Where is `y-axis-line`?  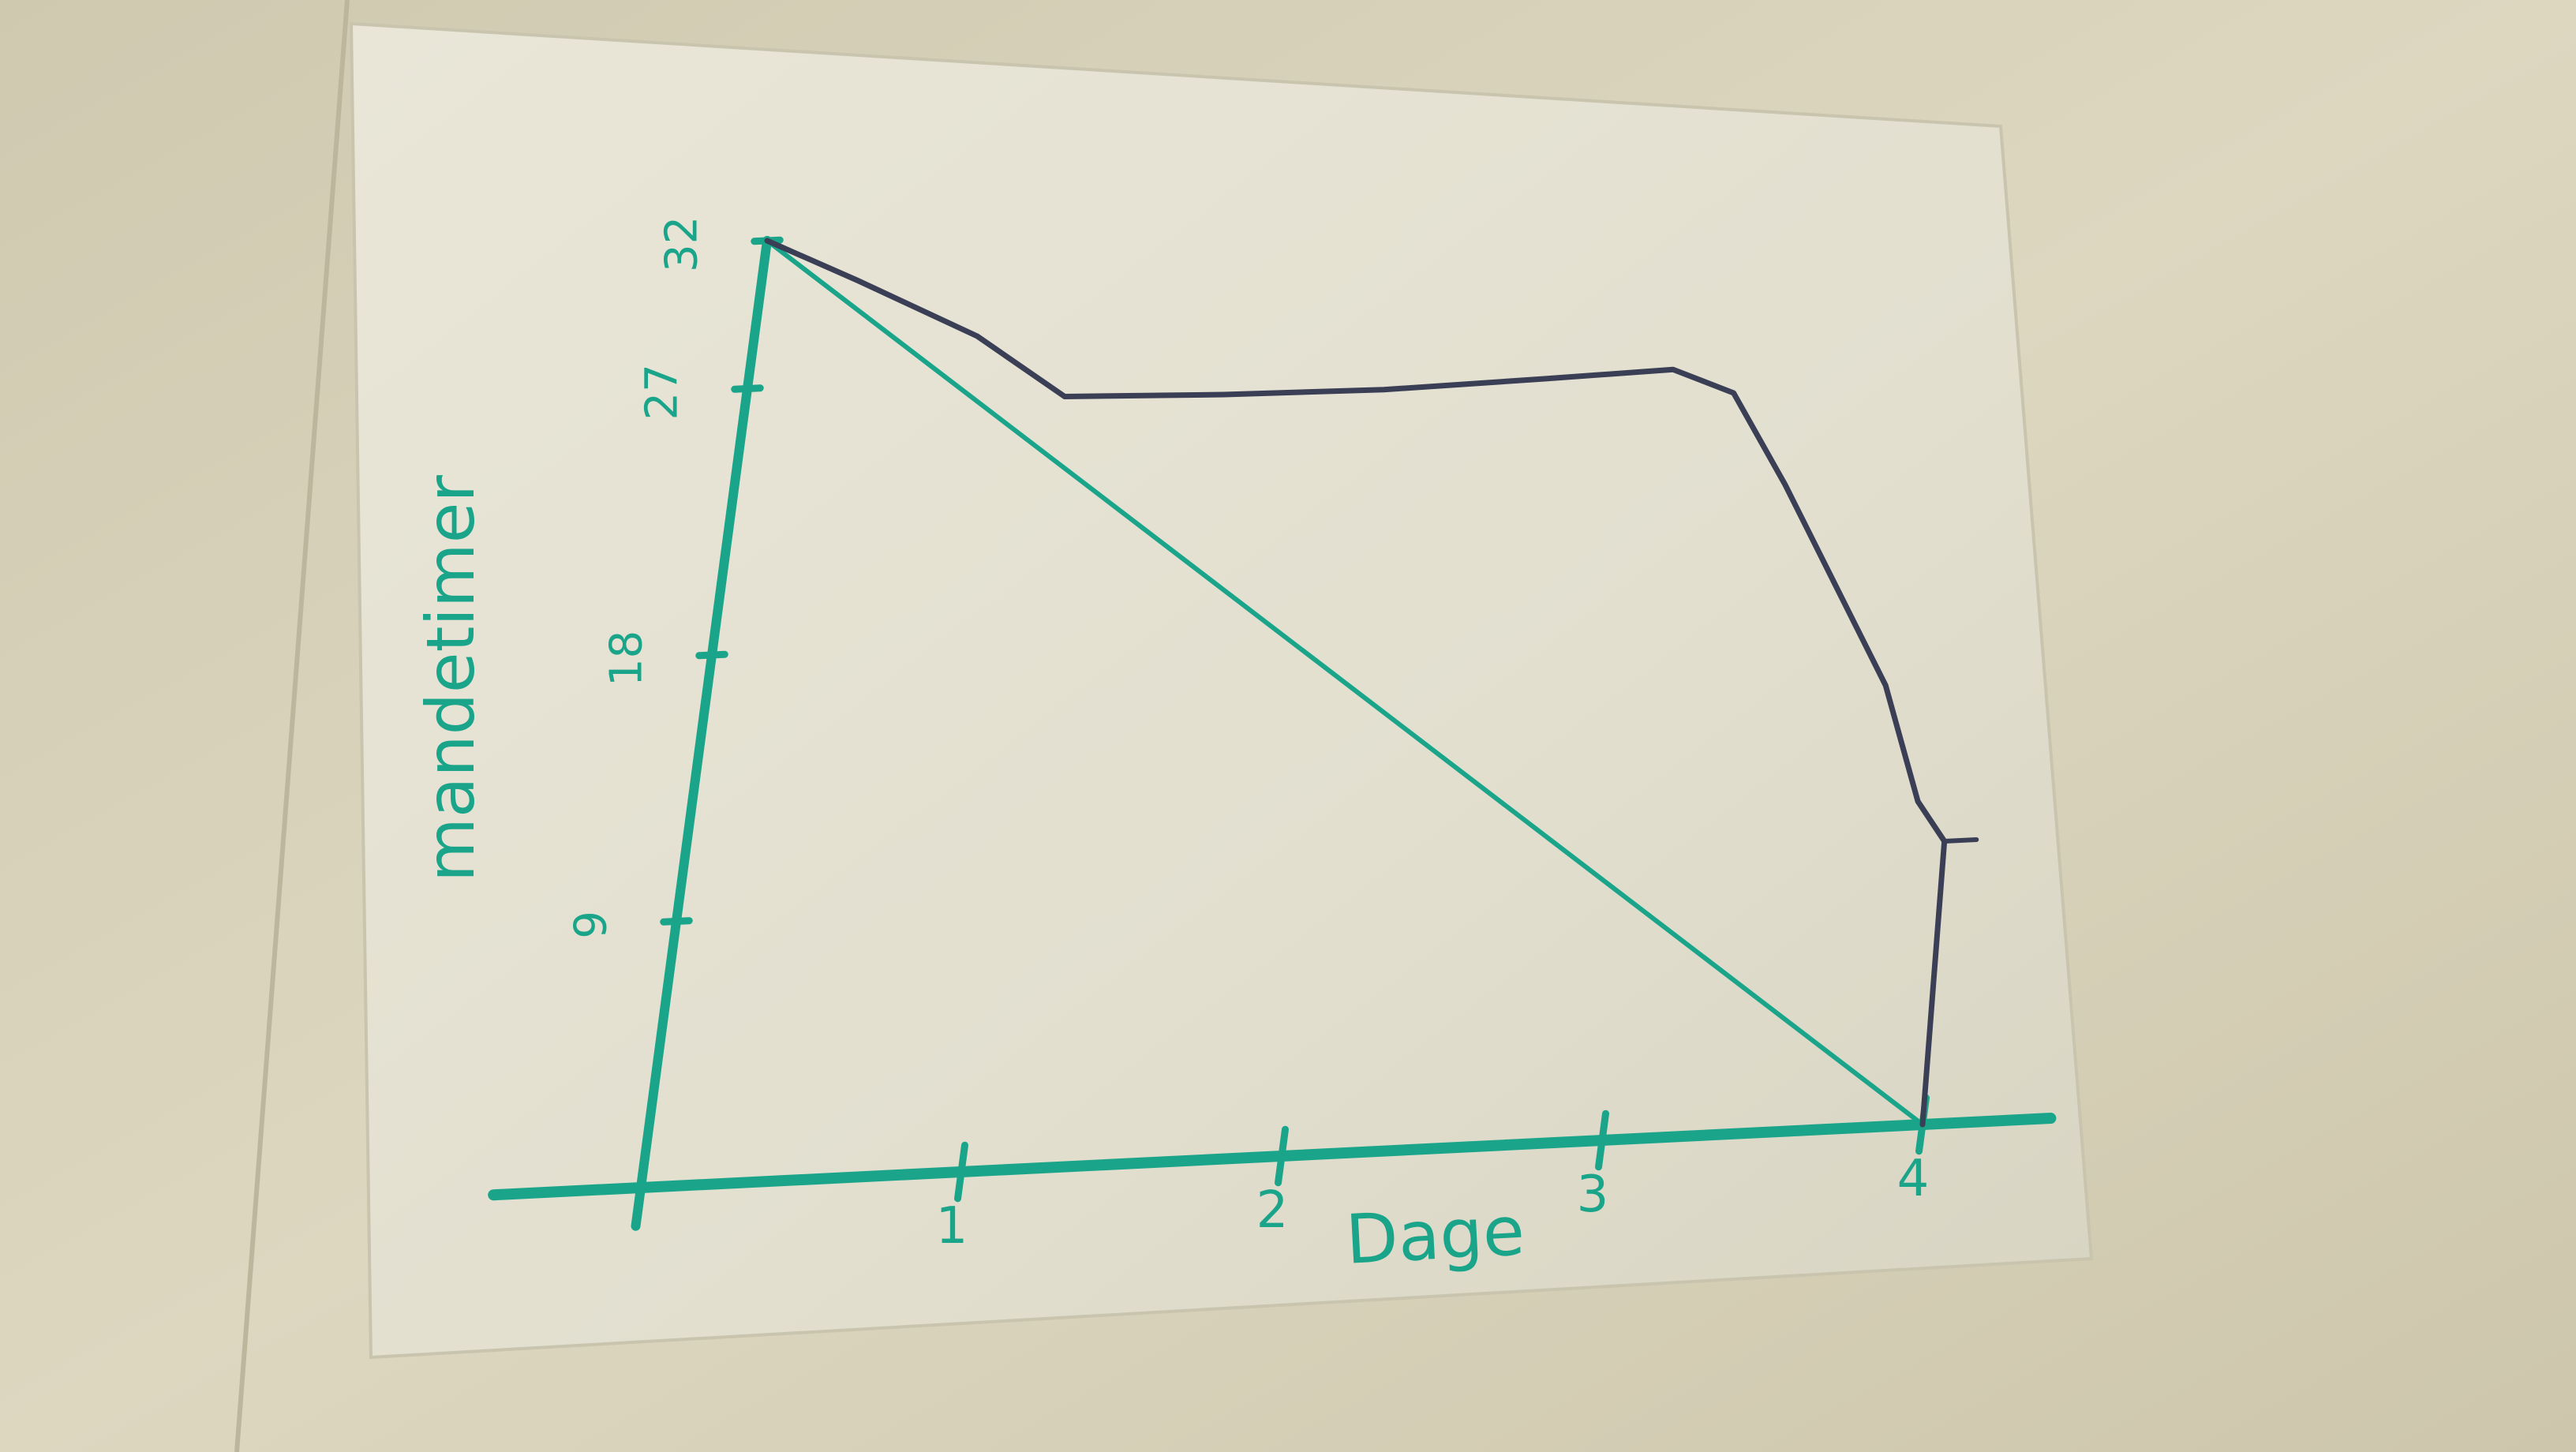
y-axis-line is located at coordinates (701, 733).